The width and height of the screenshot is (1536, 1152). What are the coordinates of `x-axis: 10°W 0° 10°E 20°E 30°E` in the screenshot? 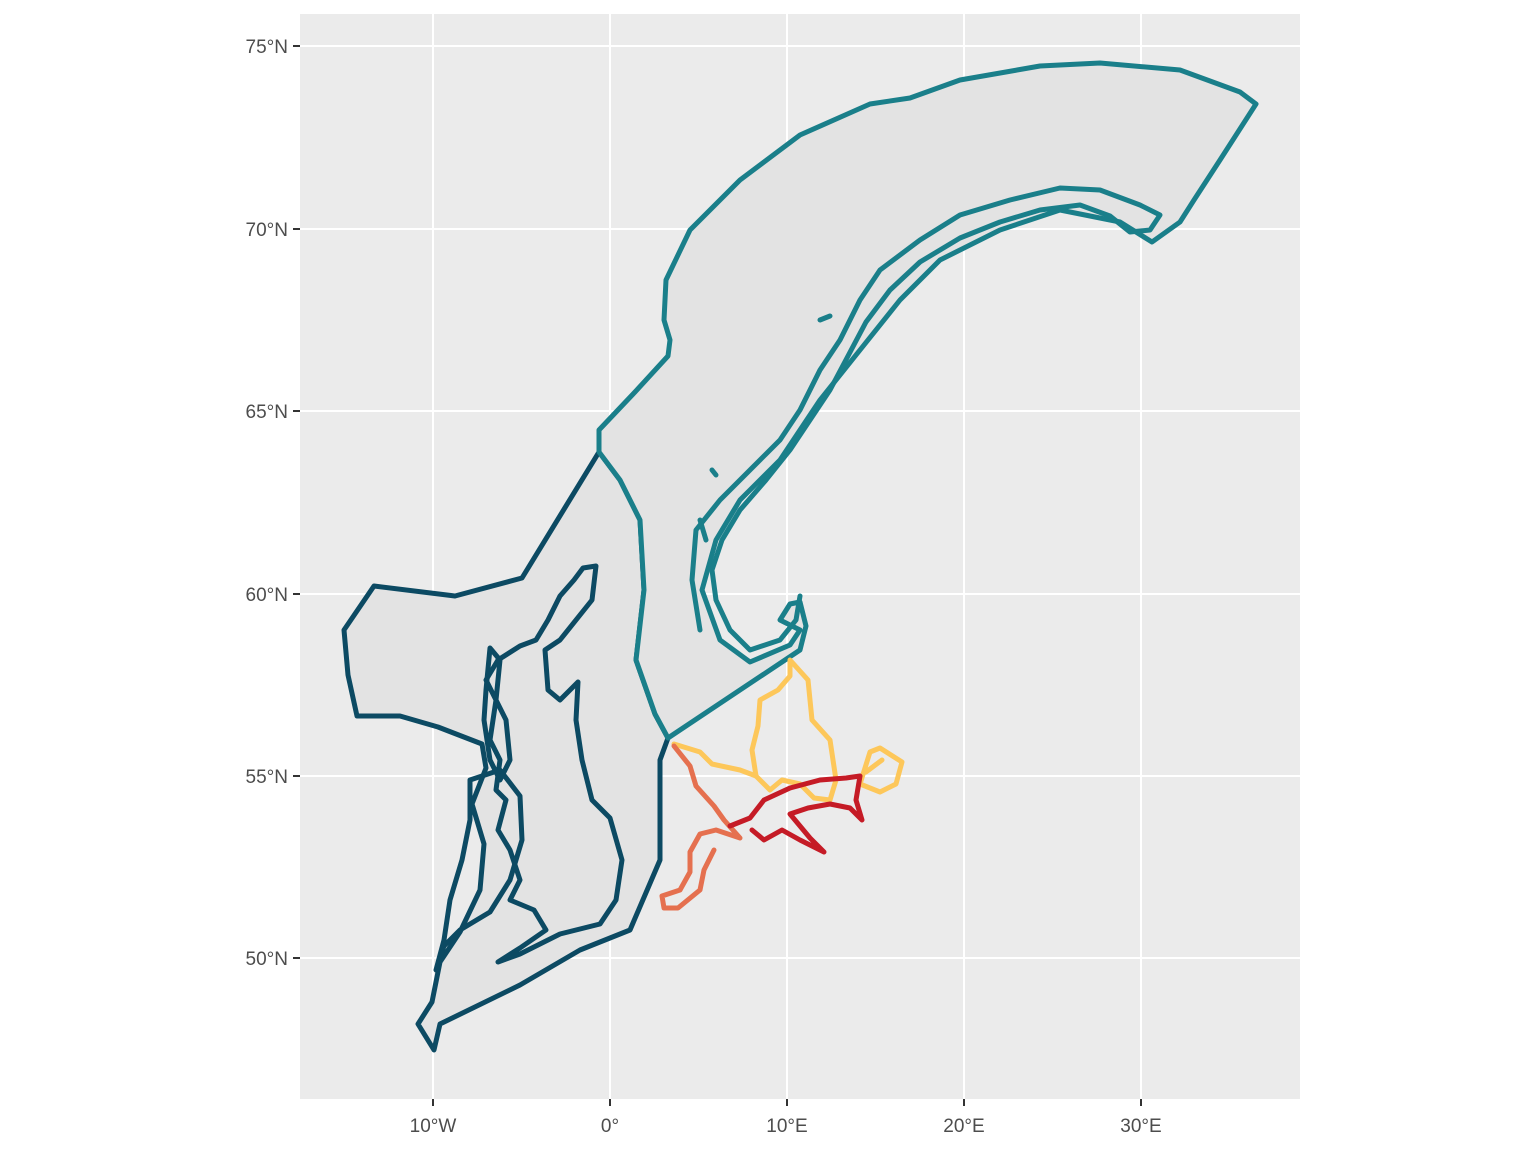 It's located at (786, 1118).